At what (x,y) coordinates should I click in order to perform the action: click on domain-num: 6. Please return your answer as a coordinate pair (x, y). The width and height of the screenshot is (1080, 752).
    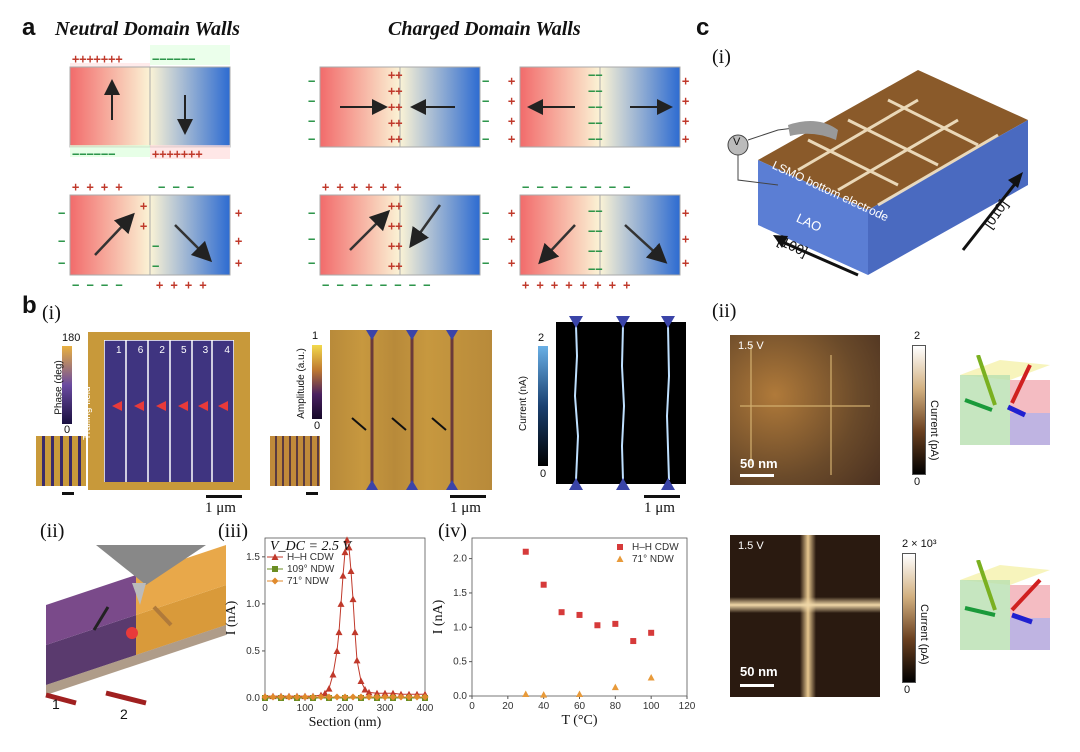
    Looking at the image, I should click on (140, 350).